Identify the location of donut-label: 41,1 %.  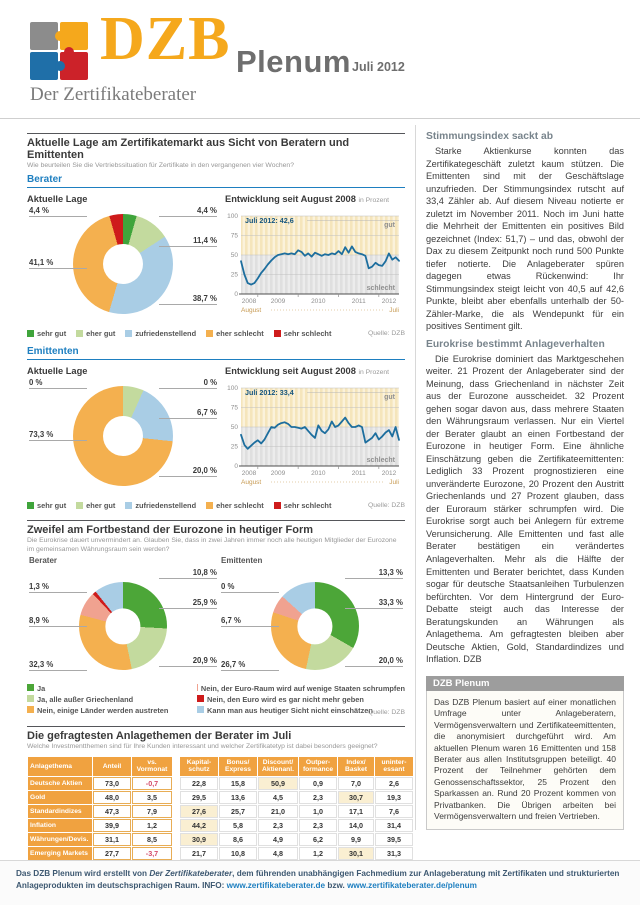
(58, 264).